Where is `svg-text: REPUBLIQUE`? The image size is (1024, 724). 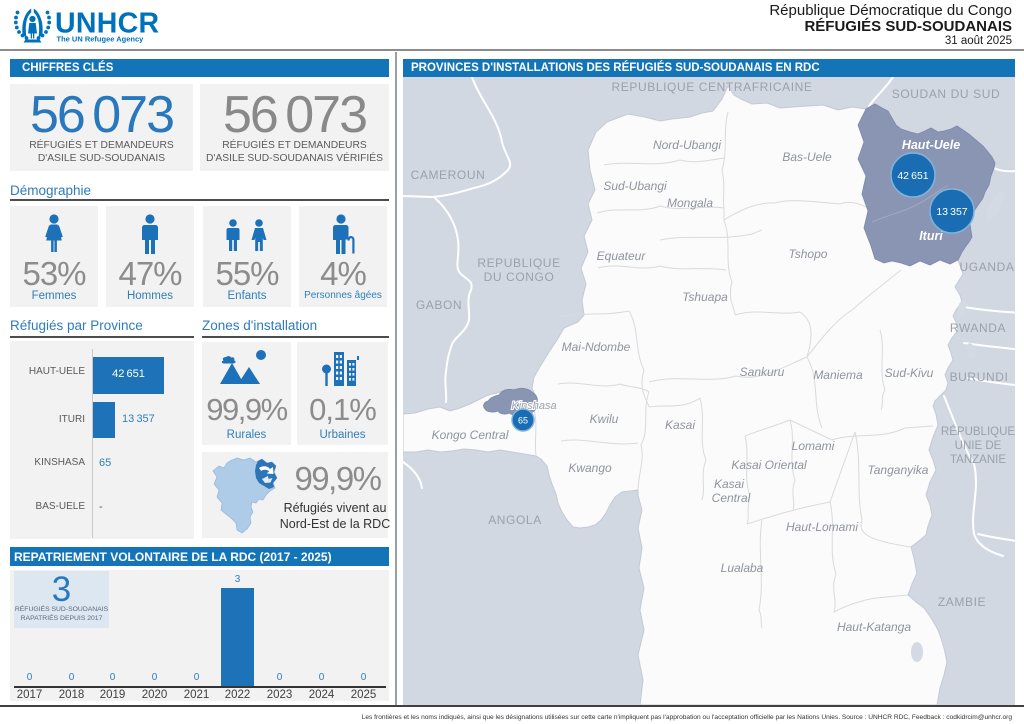
svg-text: REPUBLIQUE is located at coordinates (518, 263).